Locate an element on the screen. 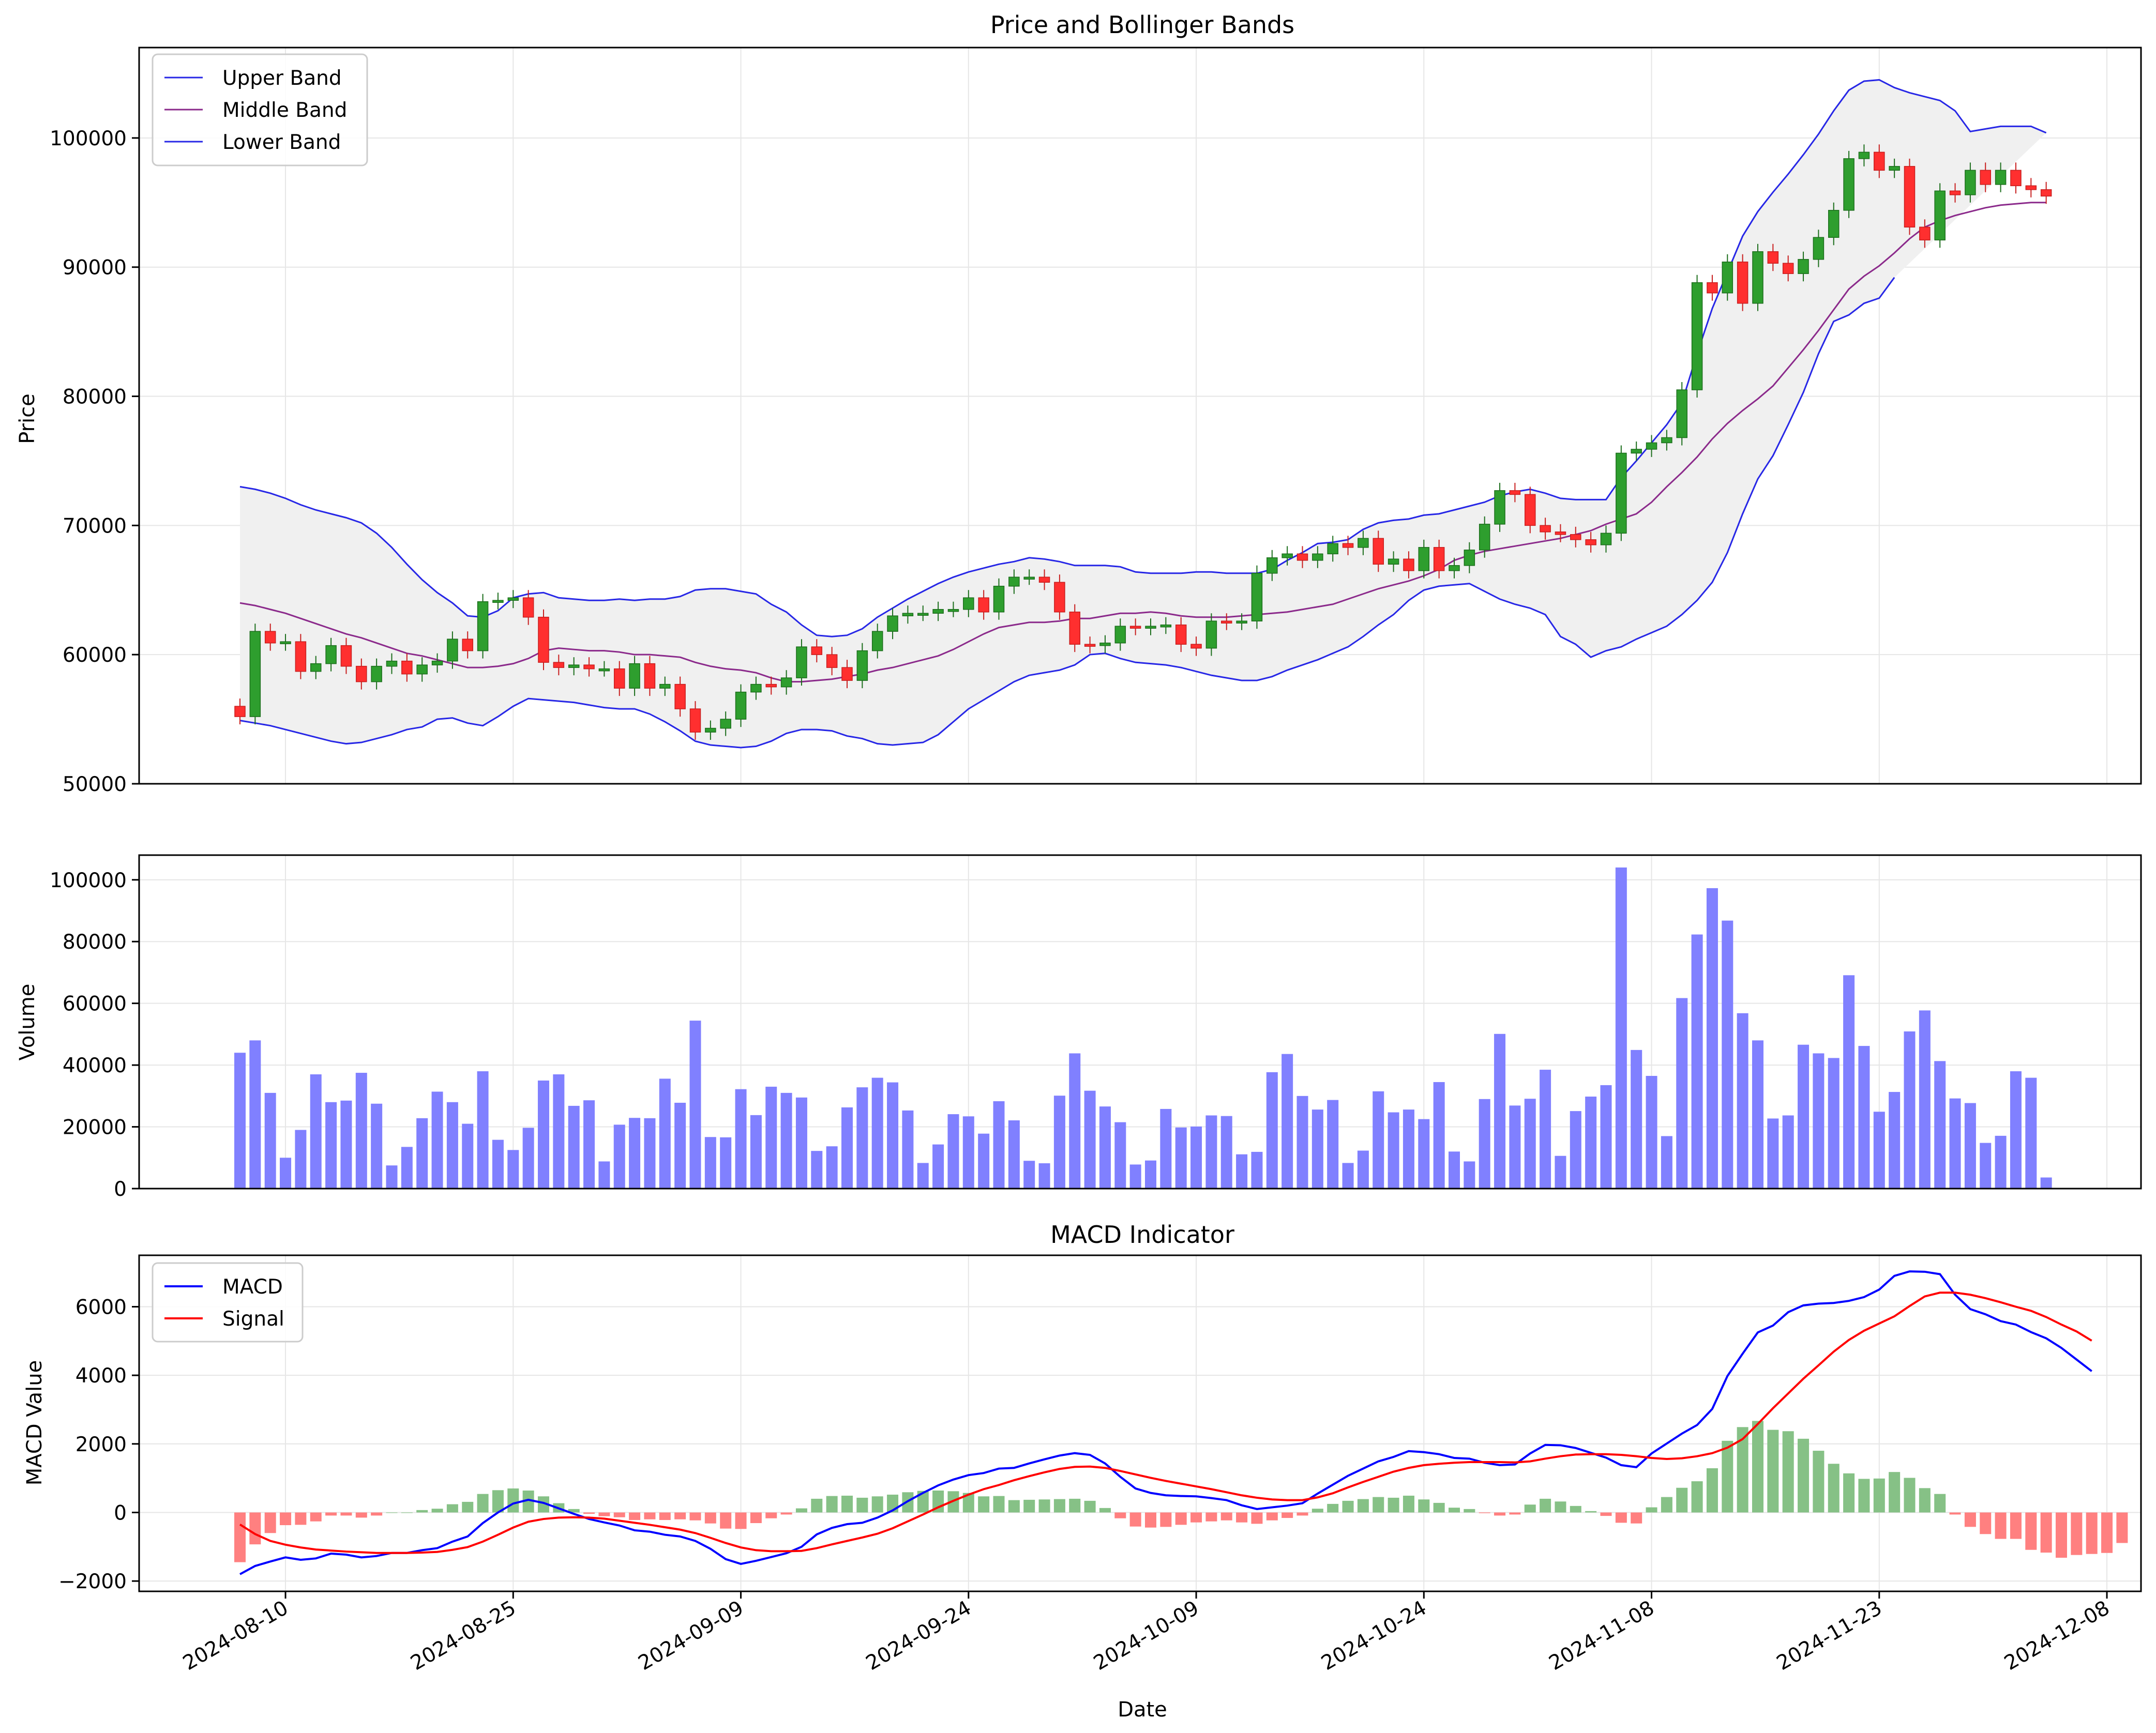 The height and width of the screenshot is (1733, 2156). macd-legend: MACD Signal is located at coordinates (228, 1302).